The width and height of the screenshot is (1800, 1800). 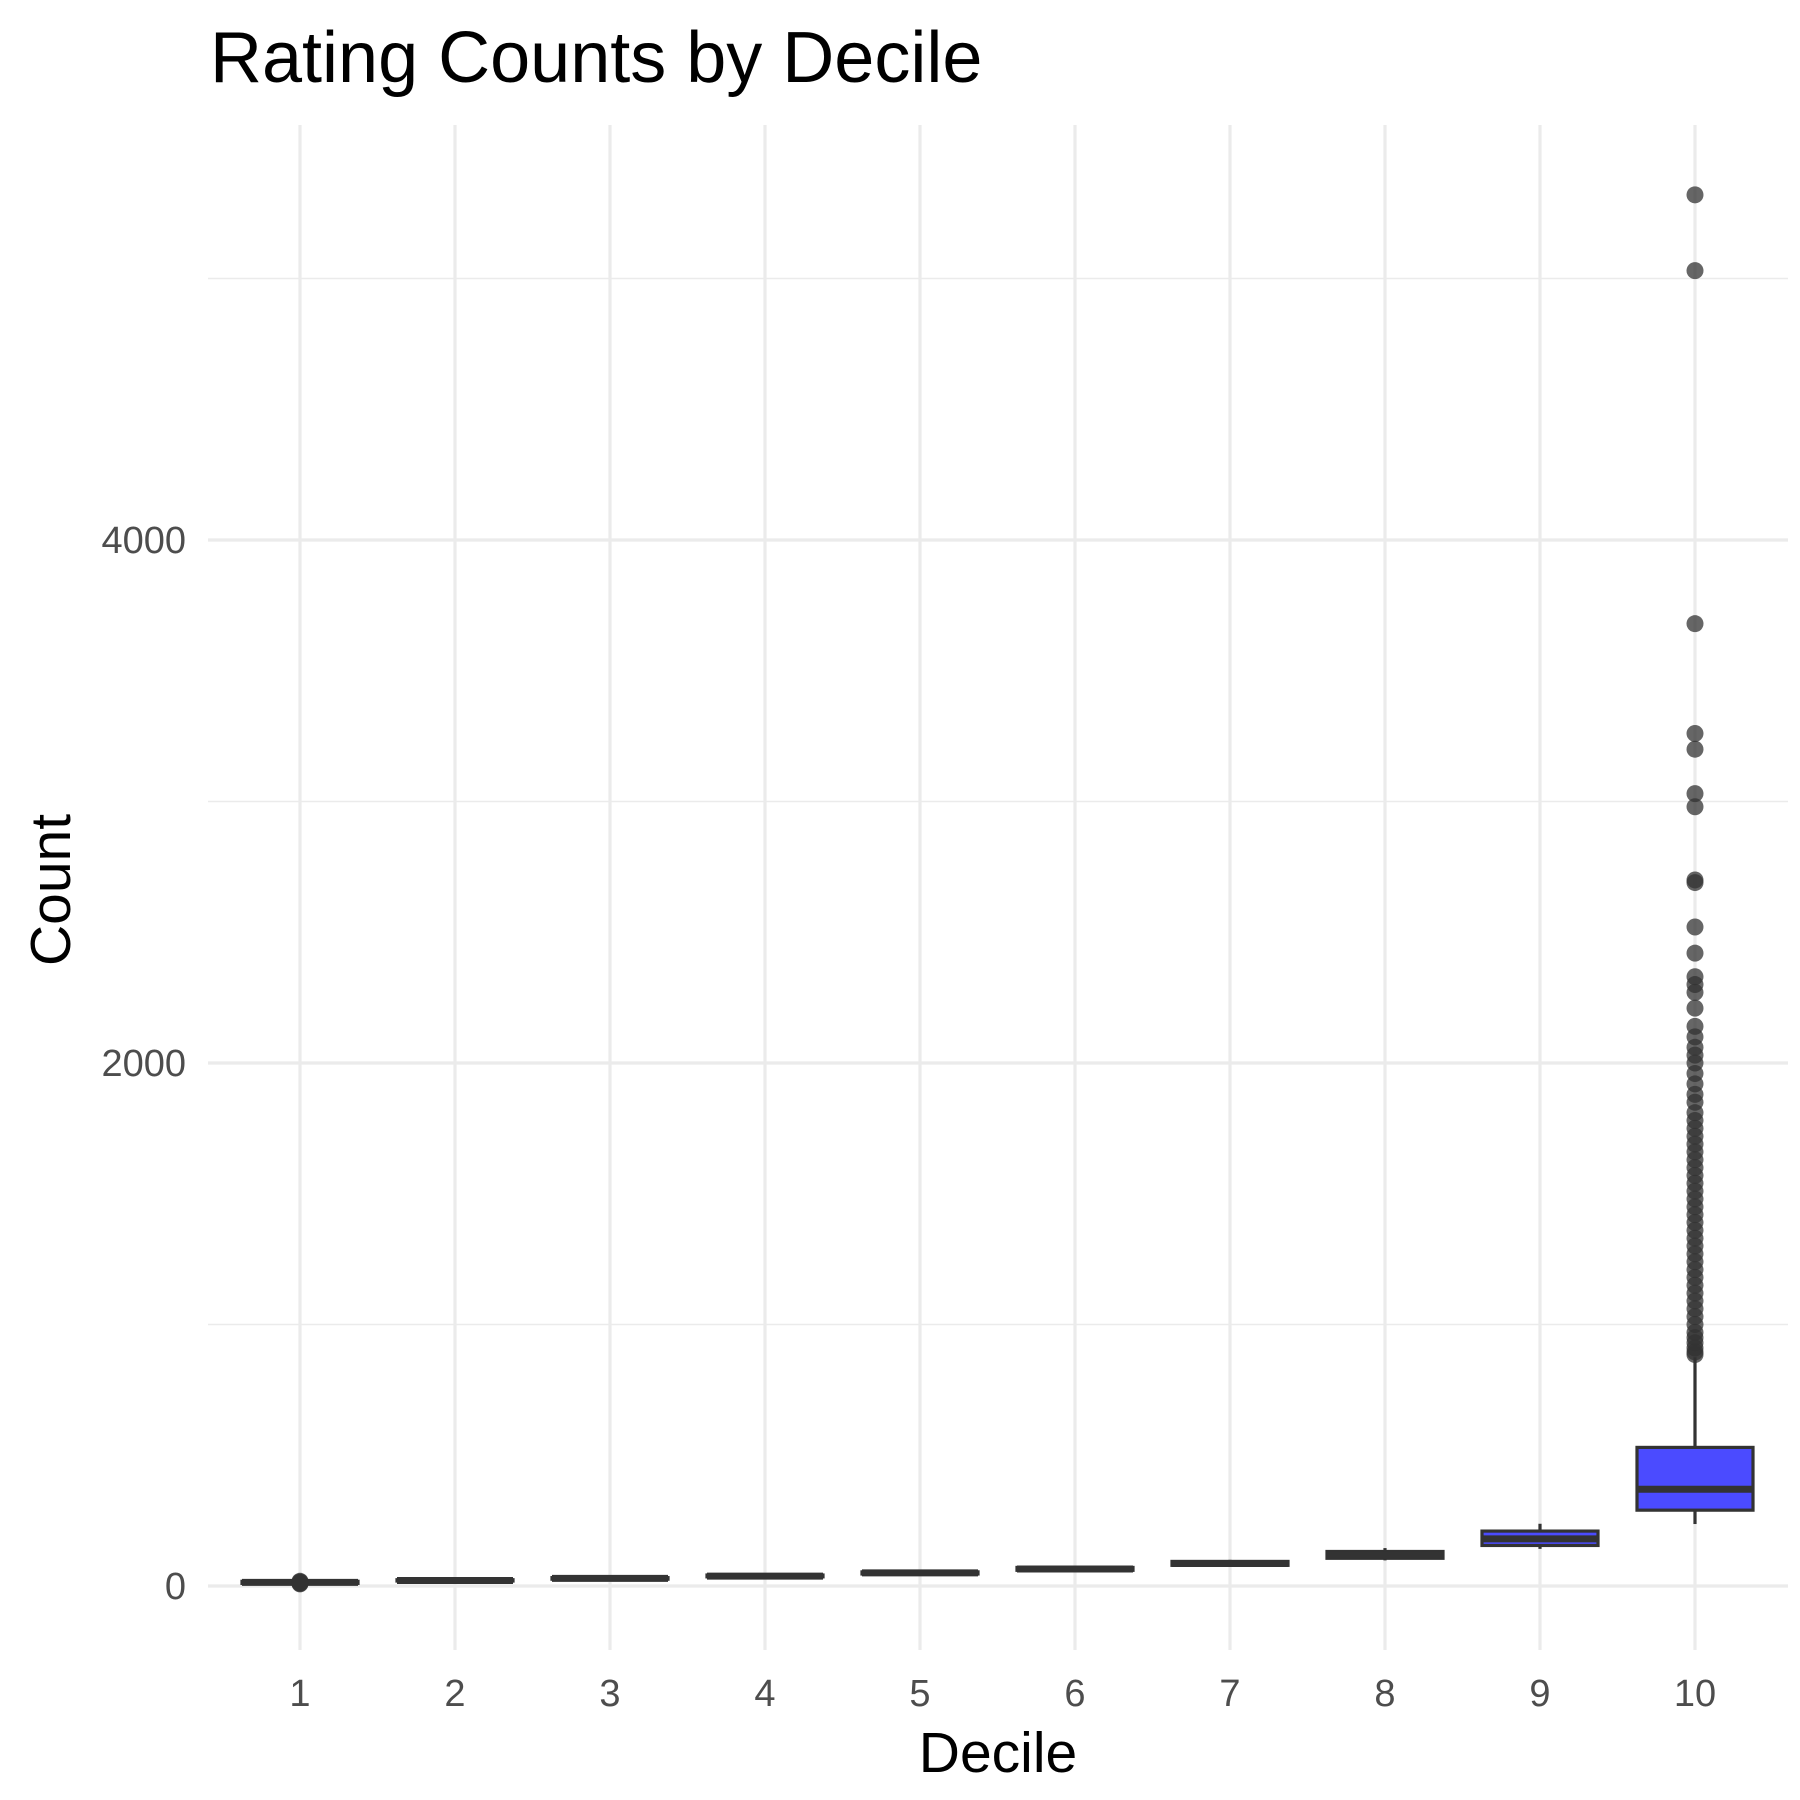 I want to click on y-axis-tick-labels: 0 2000 4000, so click(x=143, y=1064).